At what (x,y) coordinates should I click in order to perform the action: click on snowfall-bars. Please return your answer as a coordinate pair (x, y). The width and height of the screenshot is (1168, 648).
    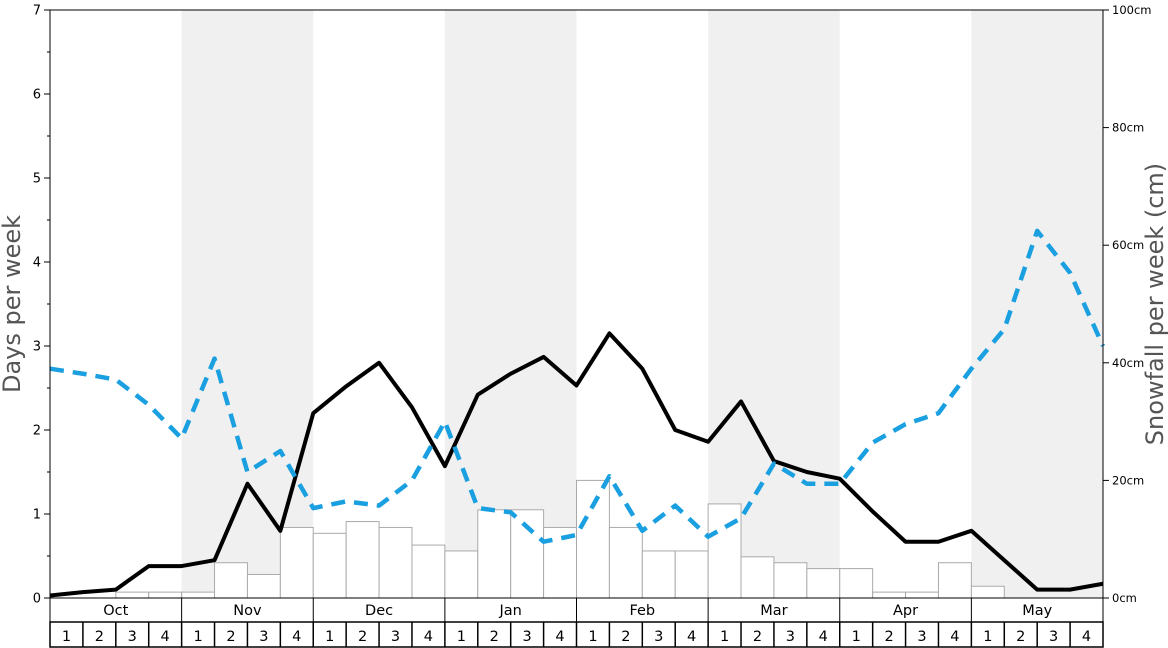
    Looking at the image, I should click on (560, 539).